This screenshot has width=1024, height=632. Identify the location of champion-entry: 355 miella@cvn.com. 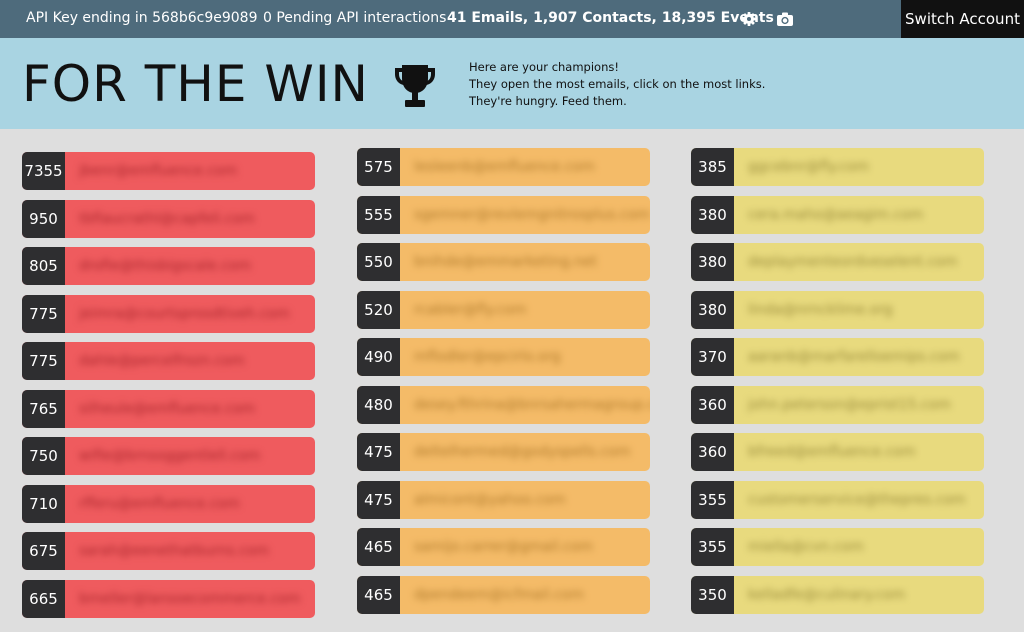
(837, 547).